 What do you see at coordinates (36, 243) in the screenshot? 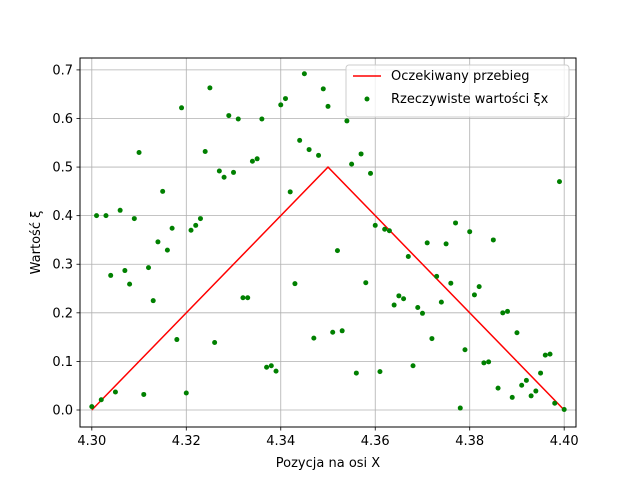
I see `y-axis-label: Wartość ξ` at bounding box center [36, 243].